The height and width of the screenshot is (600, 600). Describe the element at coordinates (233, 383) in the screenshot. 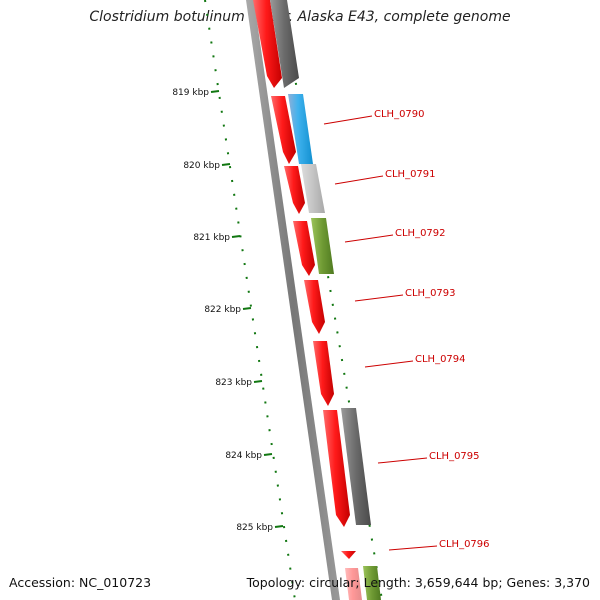

I see `scale-tick-label: 823 kbp` at that location.